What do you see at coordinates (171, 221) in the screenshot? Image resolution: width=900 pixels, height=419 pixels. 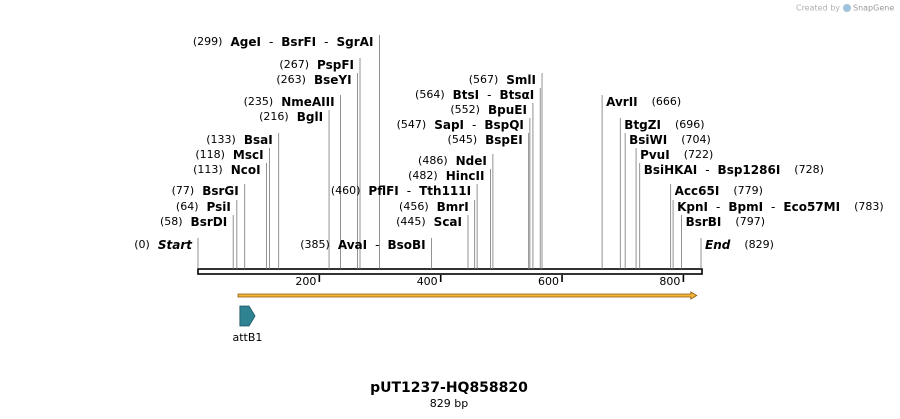 I see `position-label: (58)` at bounding box center [171, 221].